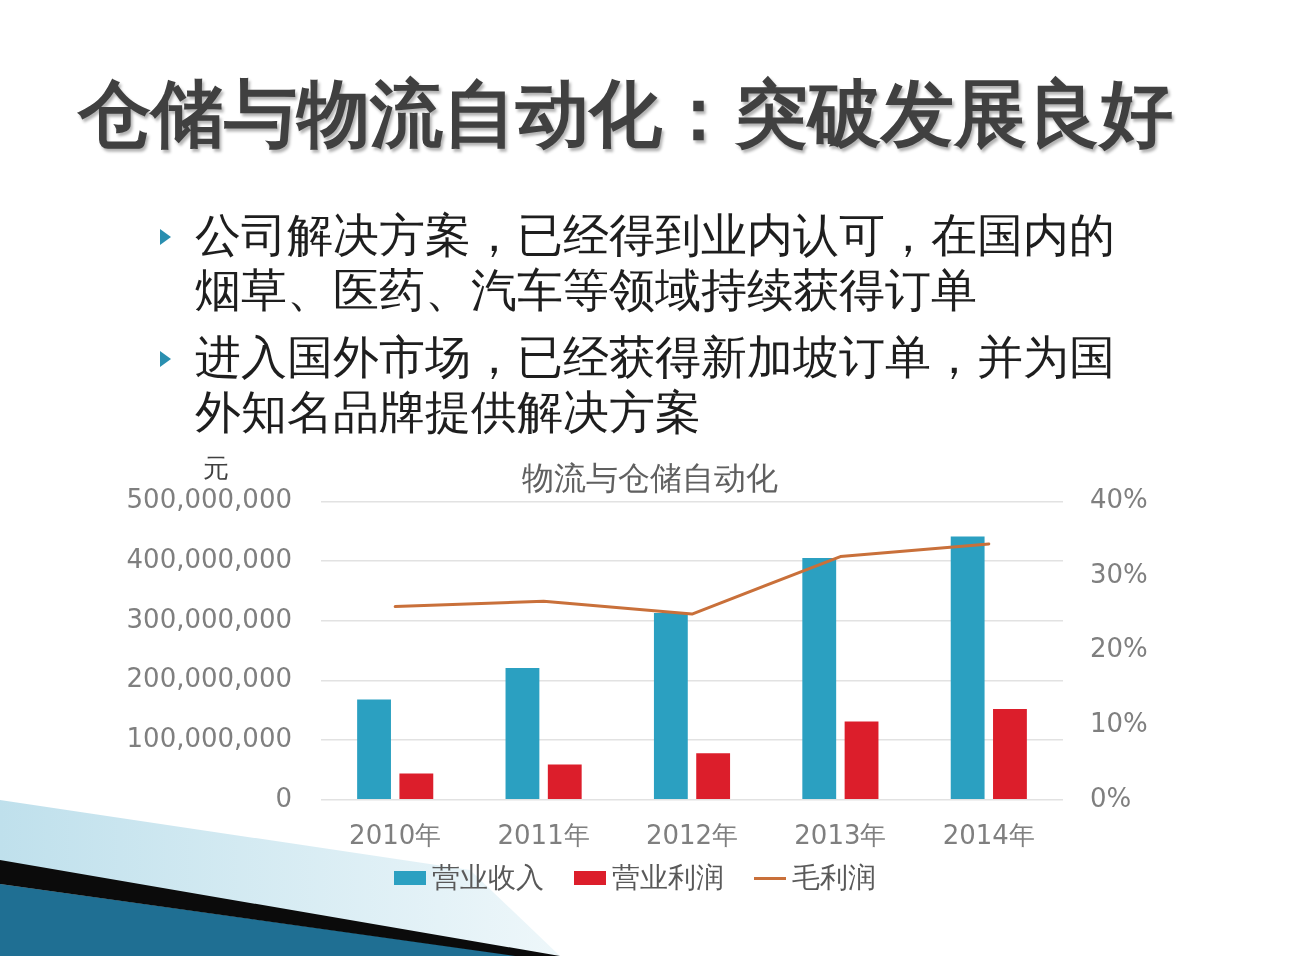  I want to click on x-tick-label: 2014年, so click(988, 835).